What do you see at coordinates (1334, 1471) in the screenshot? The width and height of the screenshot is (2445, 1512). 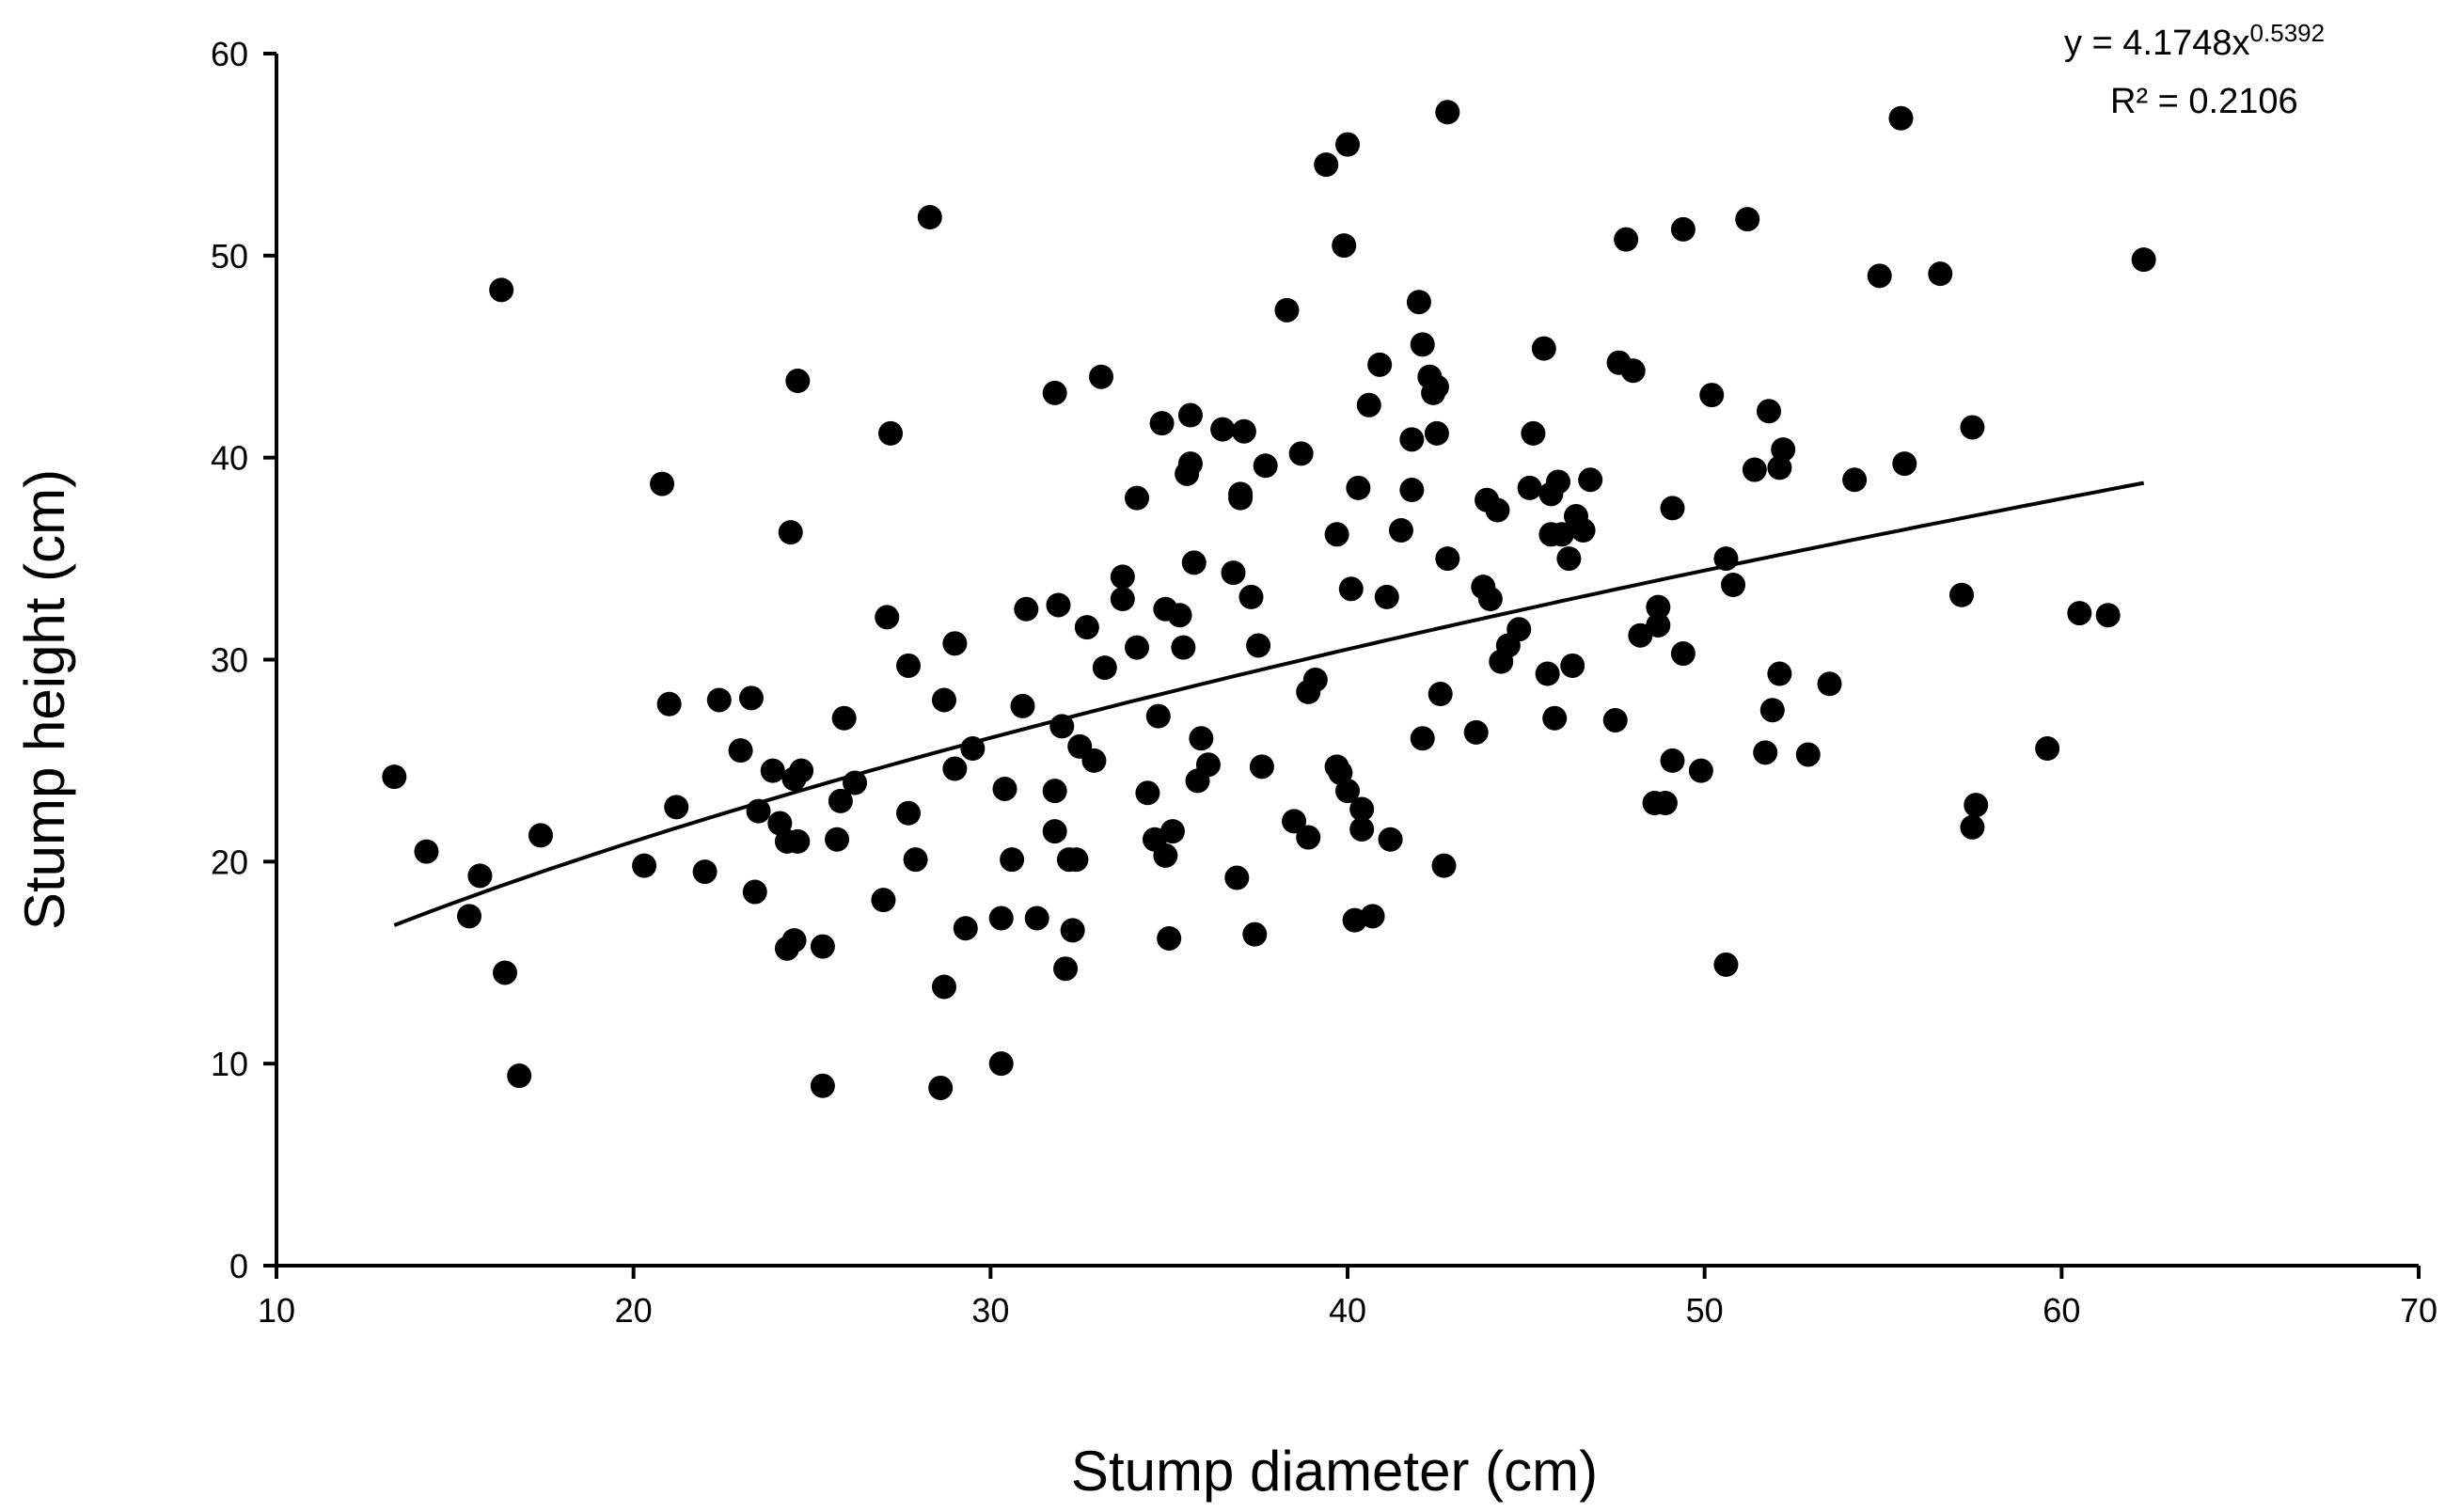 I see `x-axis-title: Stump diameter (cm)` at bounding box center [1334, 1471].